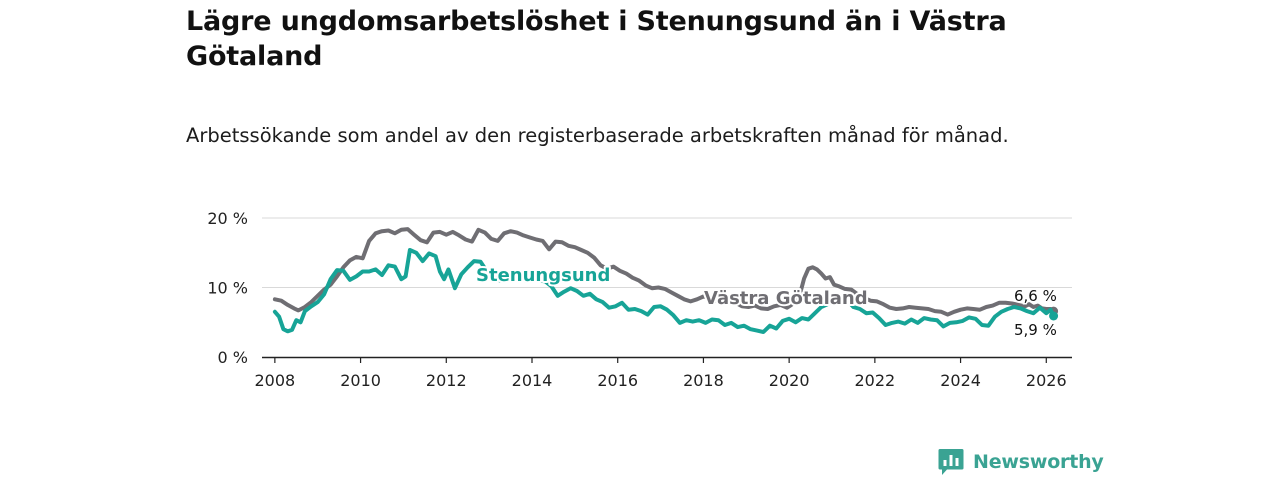  What do you see at coordinates (1038, 462) in the screenshot?
I see `brand-name: Newsworthy` at bounding box center [1038, 462].